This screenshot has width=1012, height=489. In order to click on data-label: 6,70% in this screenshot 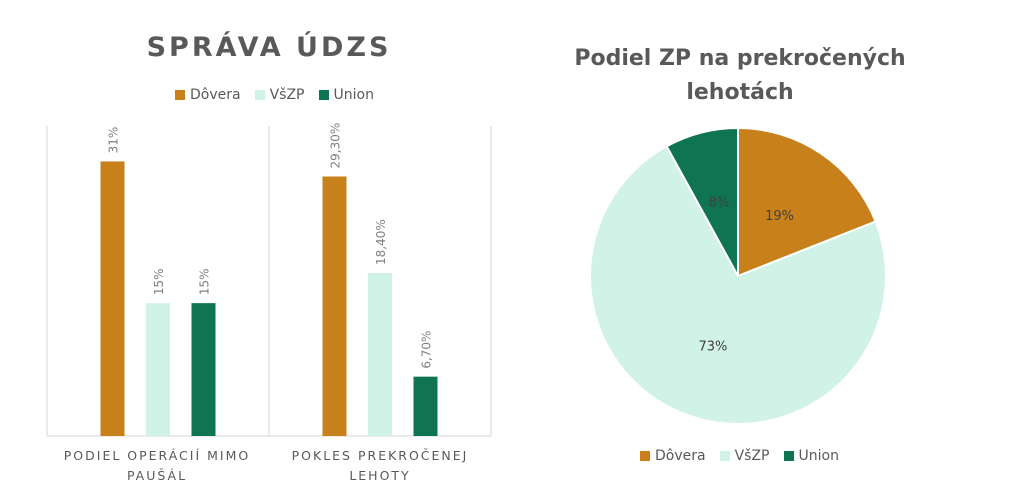, I will do `click(427, 350)`.